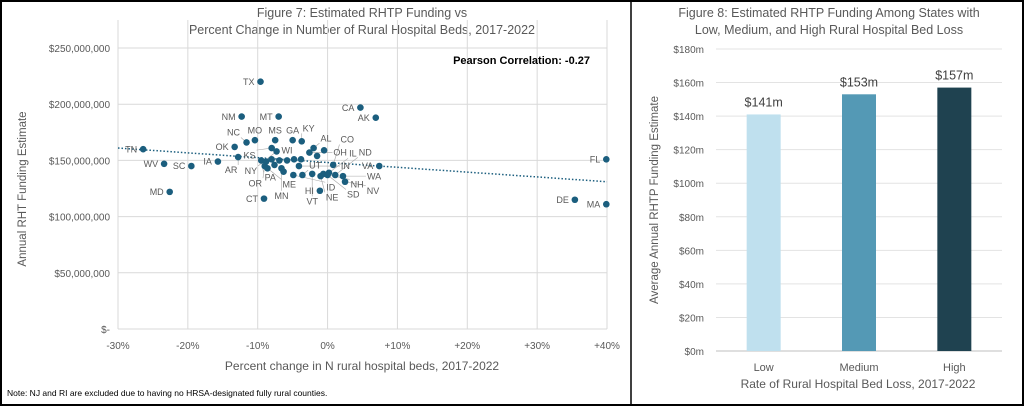  I want to click on point-label: TX, so click(249, 82).